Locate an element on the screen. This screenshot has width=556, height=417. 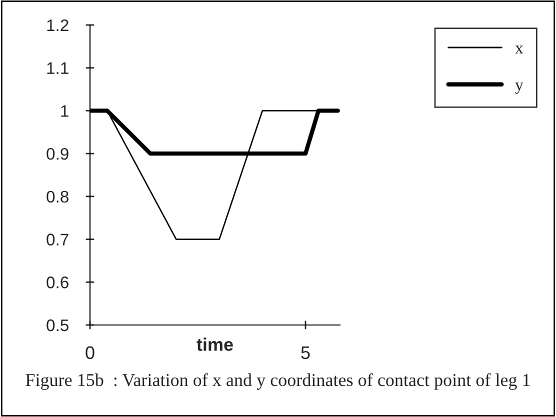
y-tick-label: 0.5 is located at coordinates (57, 325).